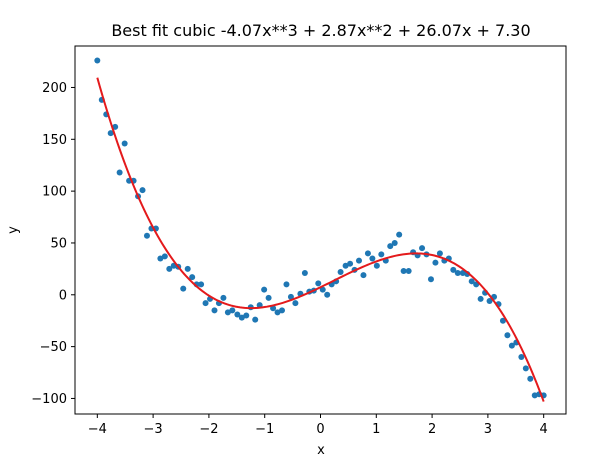 The height and width of the screenshot is (465, 594). What do you see at coordinates (320, 429) in the screenshot?
I see `x-tick-label: 0` at bounding box center [320, 429].